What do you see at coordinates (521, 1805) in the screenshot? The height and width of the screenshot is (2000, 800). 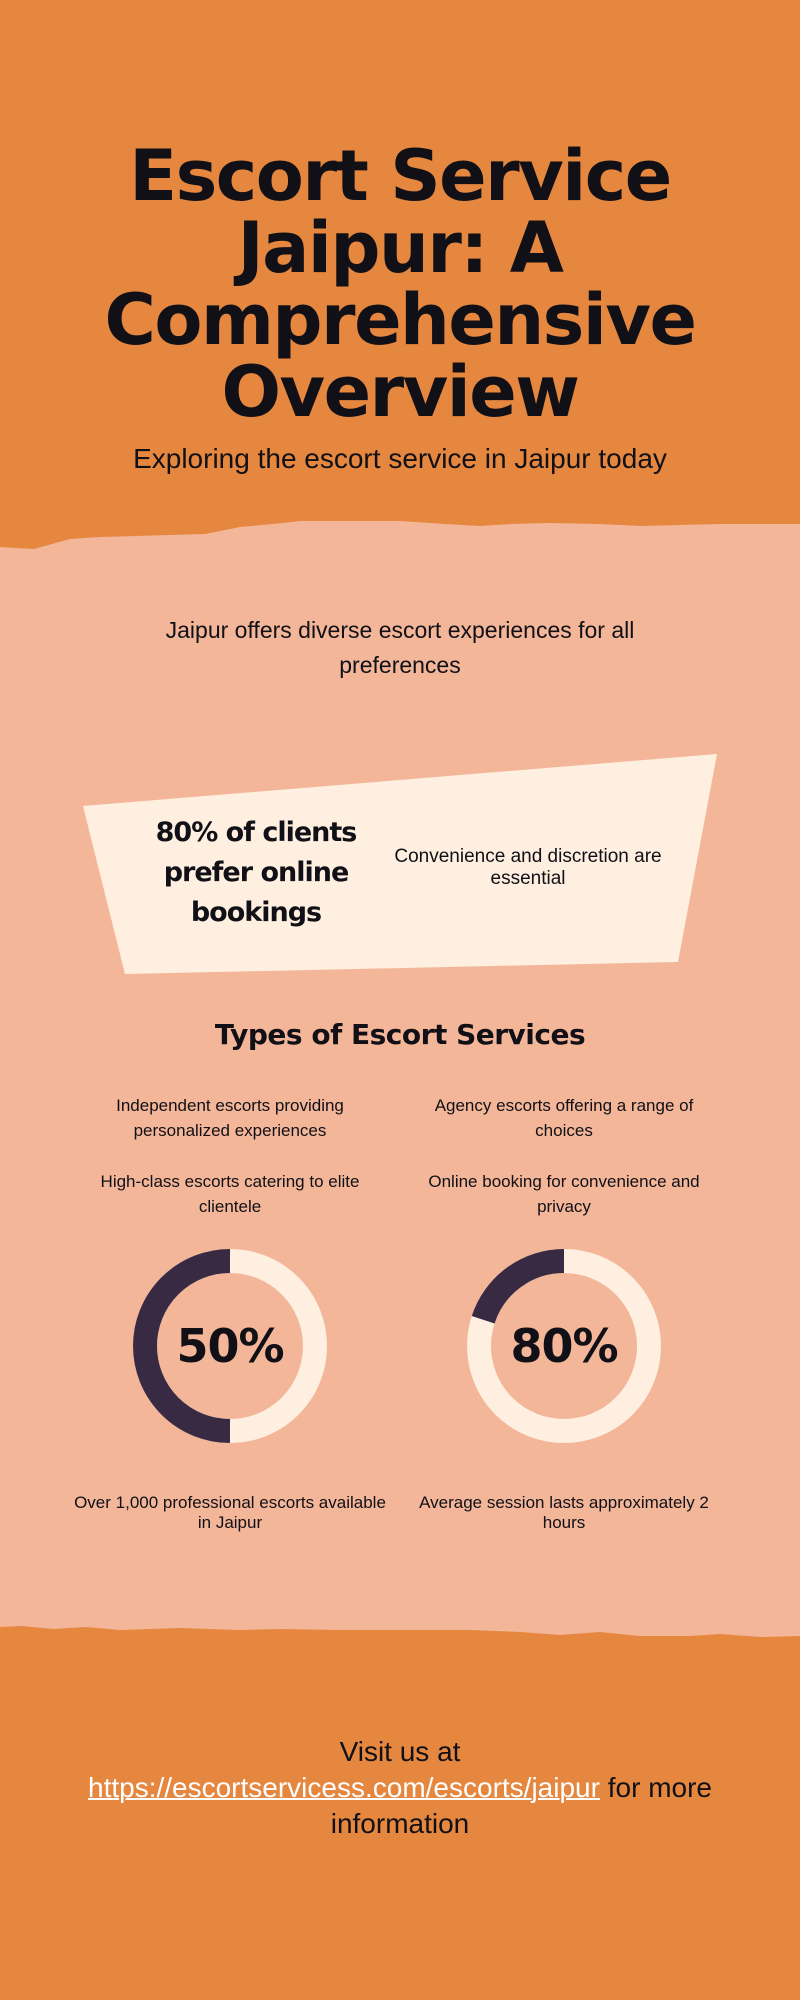 I see `footer-suffix: for more information` at bounding box center [521, 1805].